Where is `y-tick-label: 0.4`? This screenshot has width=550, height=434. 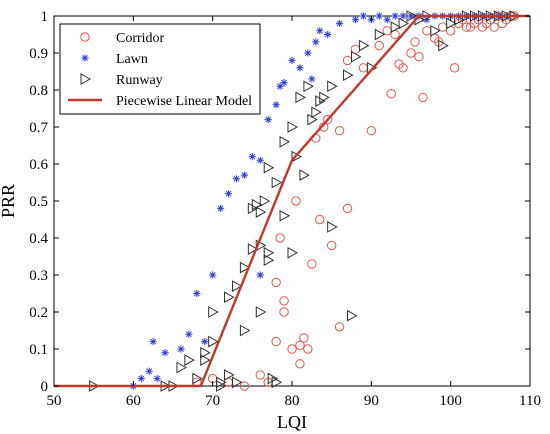 y-tick-label: 0.4 is located at coordinates (38, 239).